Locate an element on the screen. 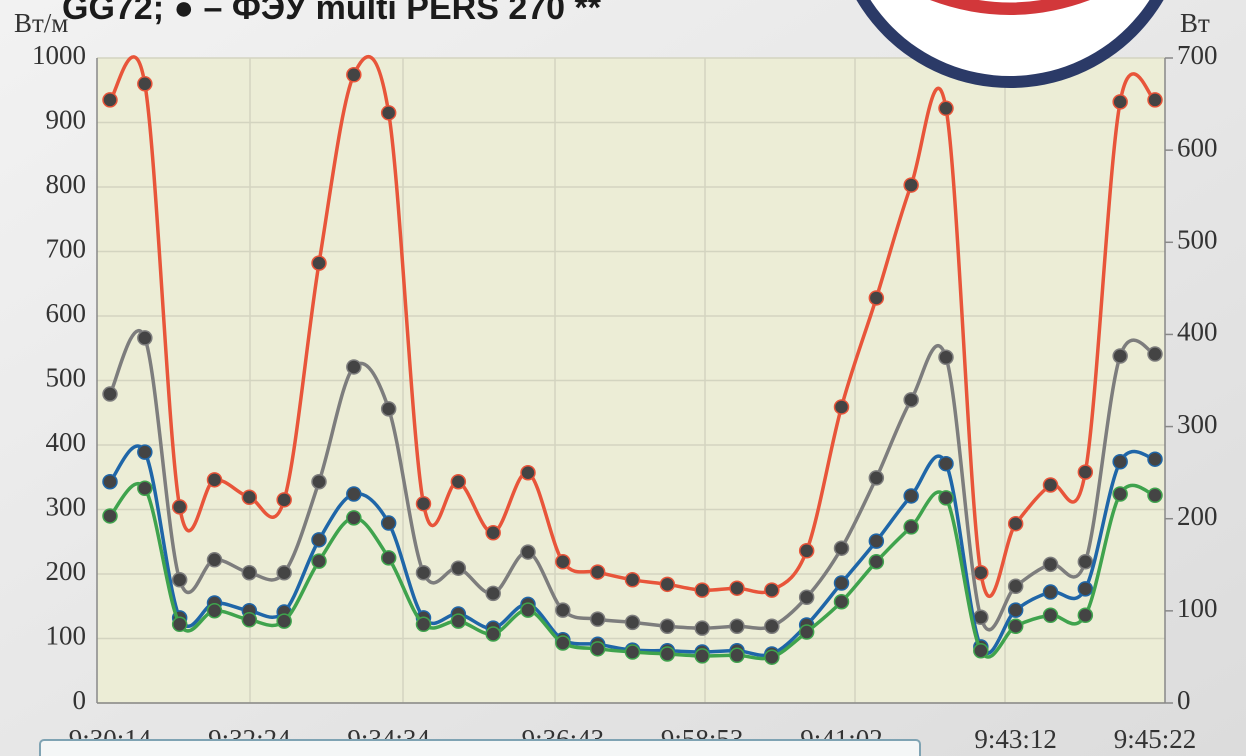  logo is located at coordinates (1010, 44).